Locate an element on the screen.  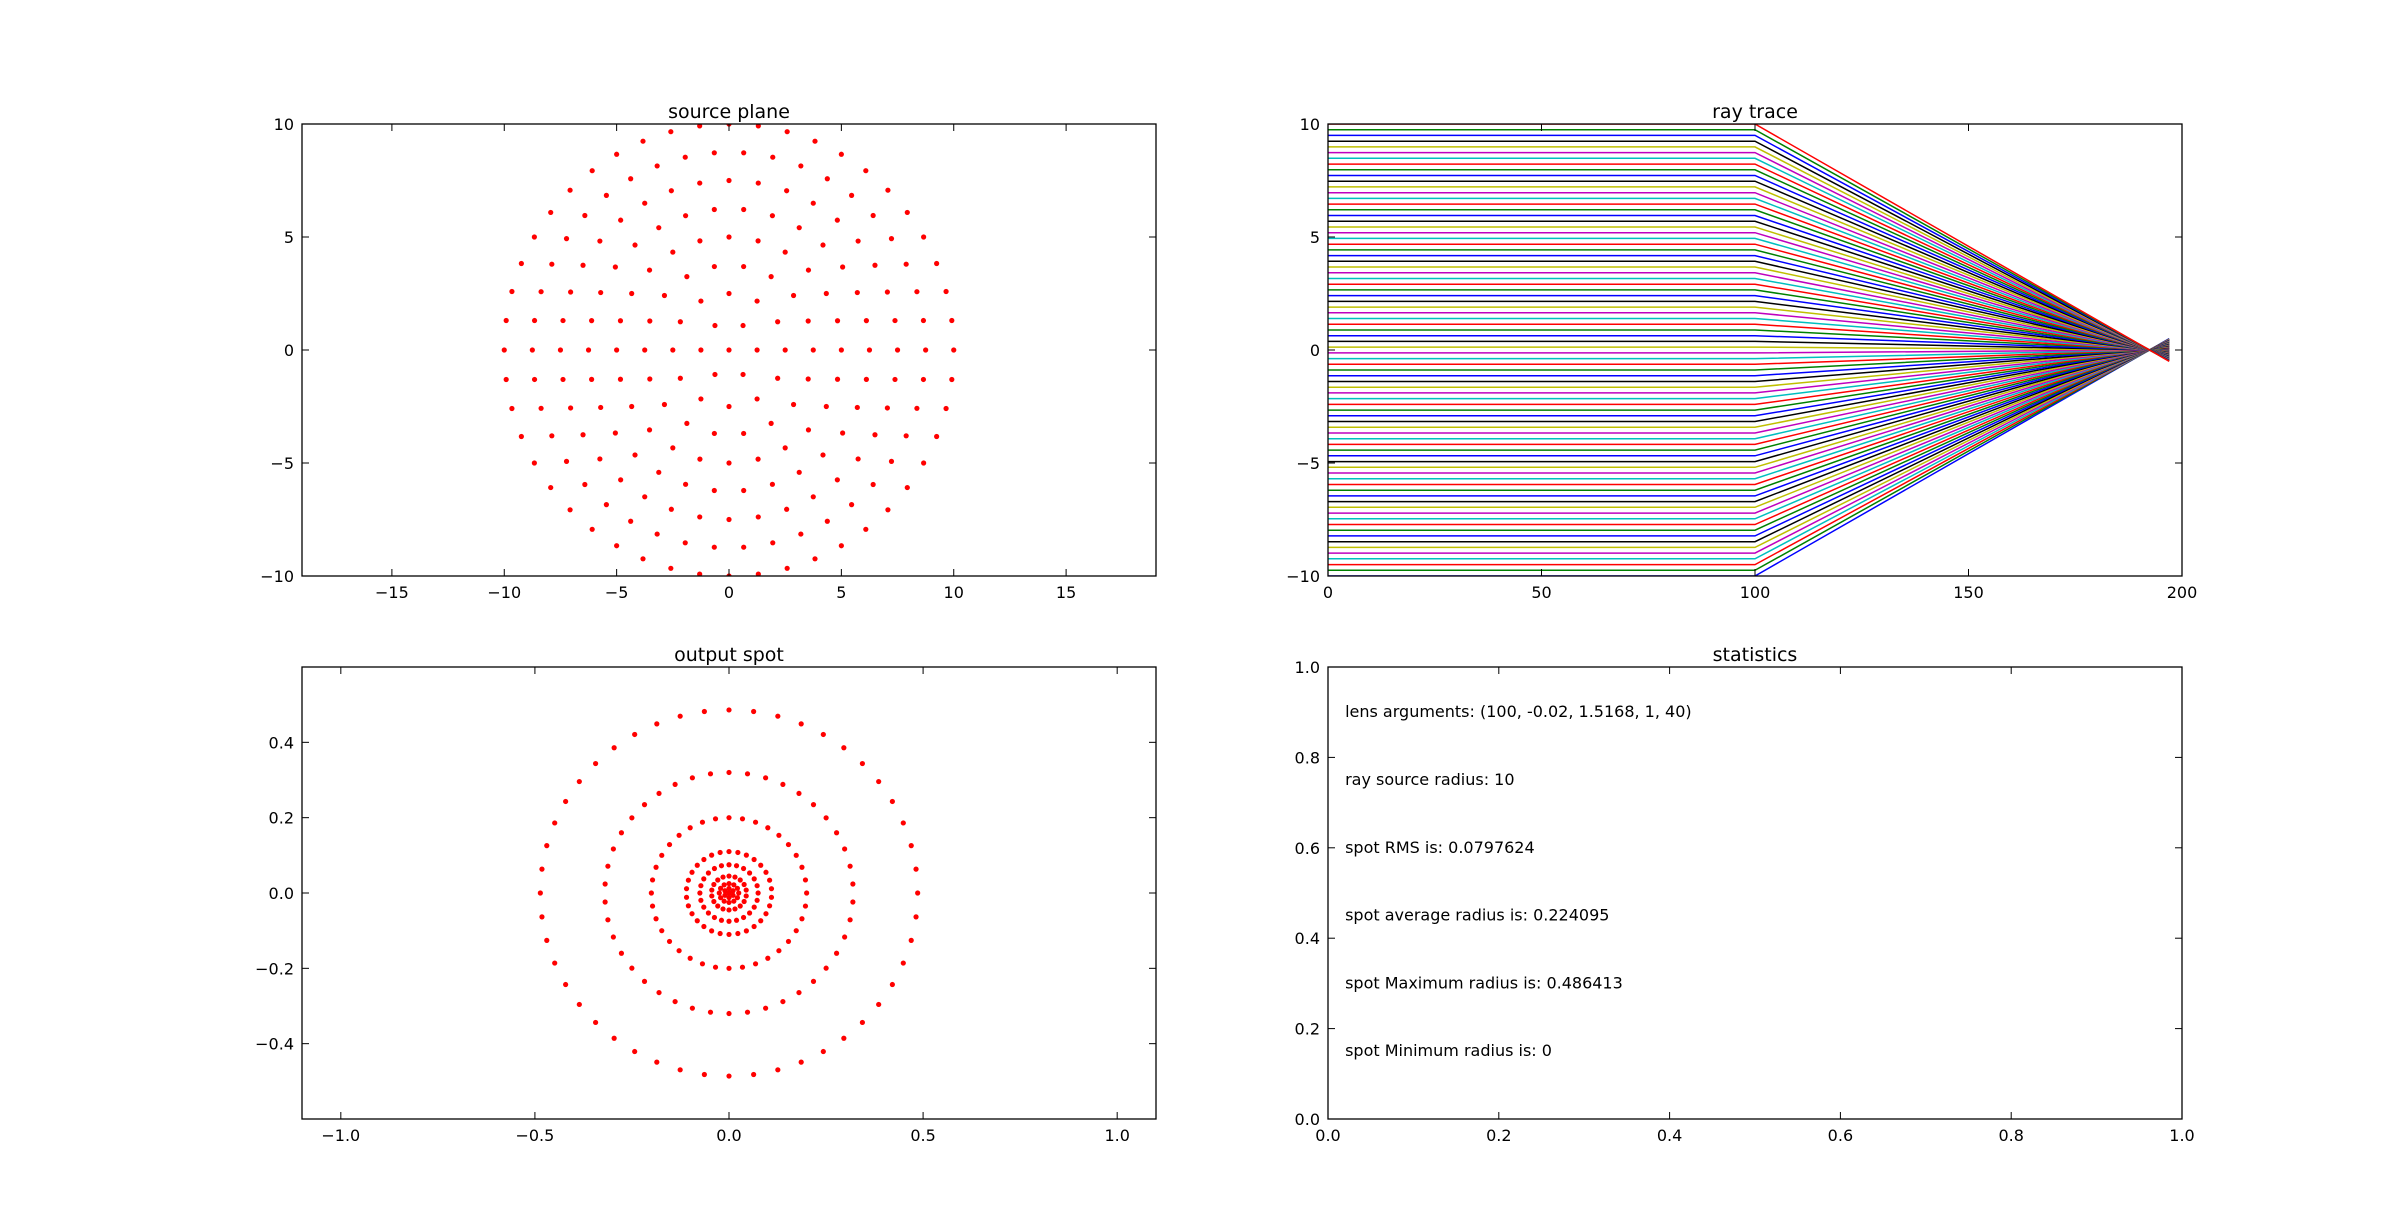
y-tick-label: −5 is located at coordinates (282, 463).